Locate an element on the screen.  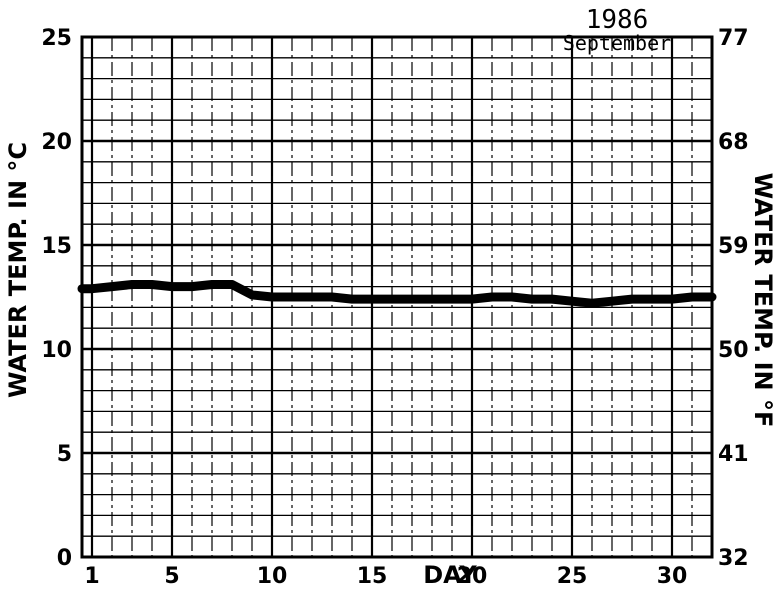
chart-subtitle: September is located at coordinates (617, 43).